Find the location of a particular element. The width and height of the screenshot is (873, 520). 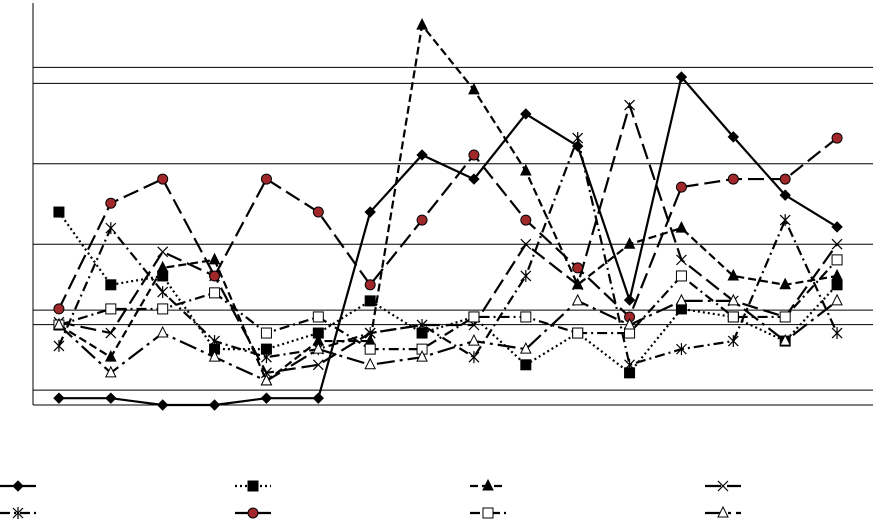

series-line is located at coordinates (448, 341).